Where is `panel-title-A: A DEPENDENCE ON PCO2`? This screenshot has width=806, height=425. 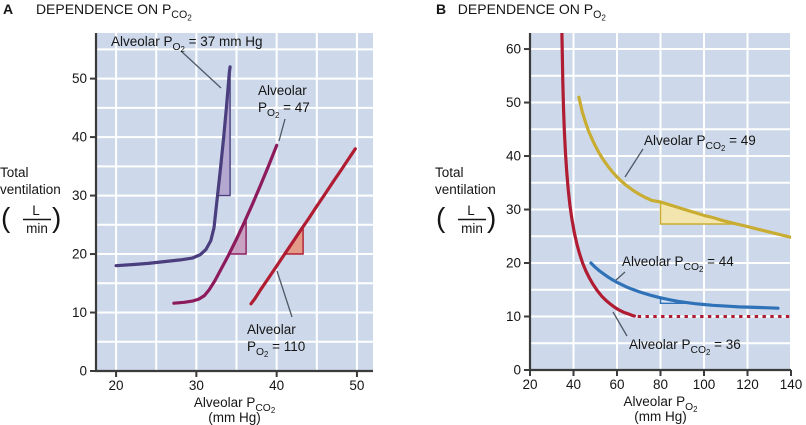 panel-title-A: A DEPENDENCE ON PCO2 is located at coordinates (97, 11).